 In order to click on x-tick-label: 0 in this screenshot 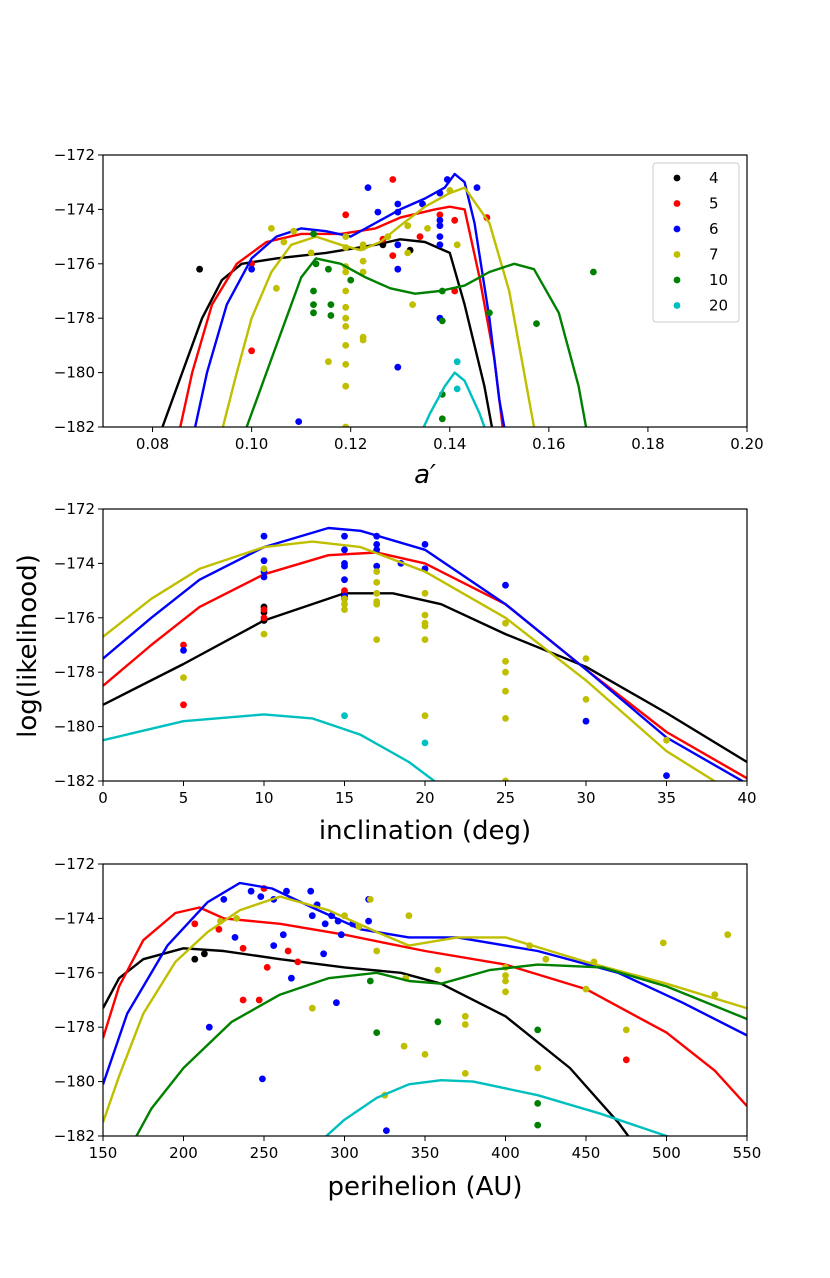, I will do `click(103, 798)`.